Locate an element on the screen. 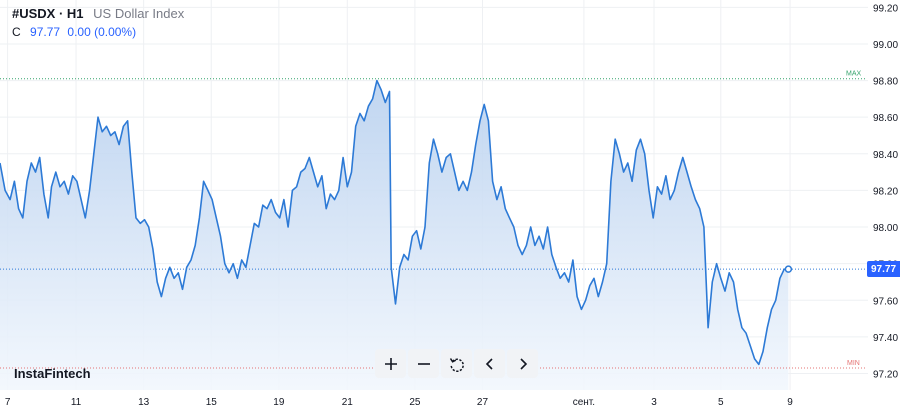 This screenshot has width=900, height=420. chart-toolbar is located at coordinates (456, 363).